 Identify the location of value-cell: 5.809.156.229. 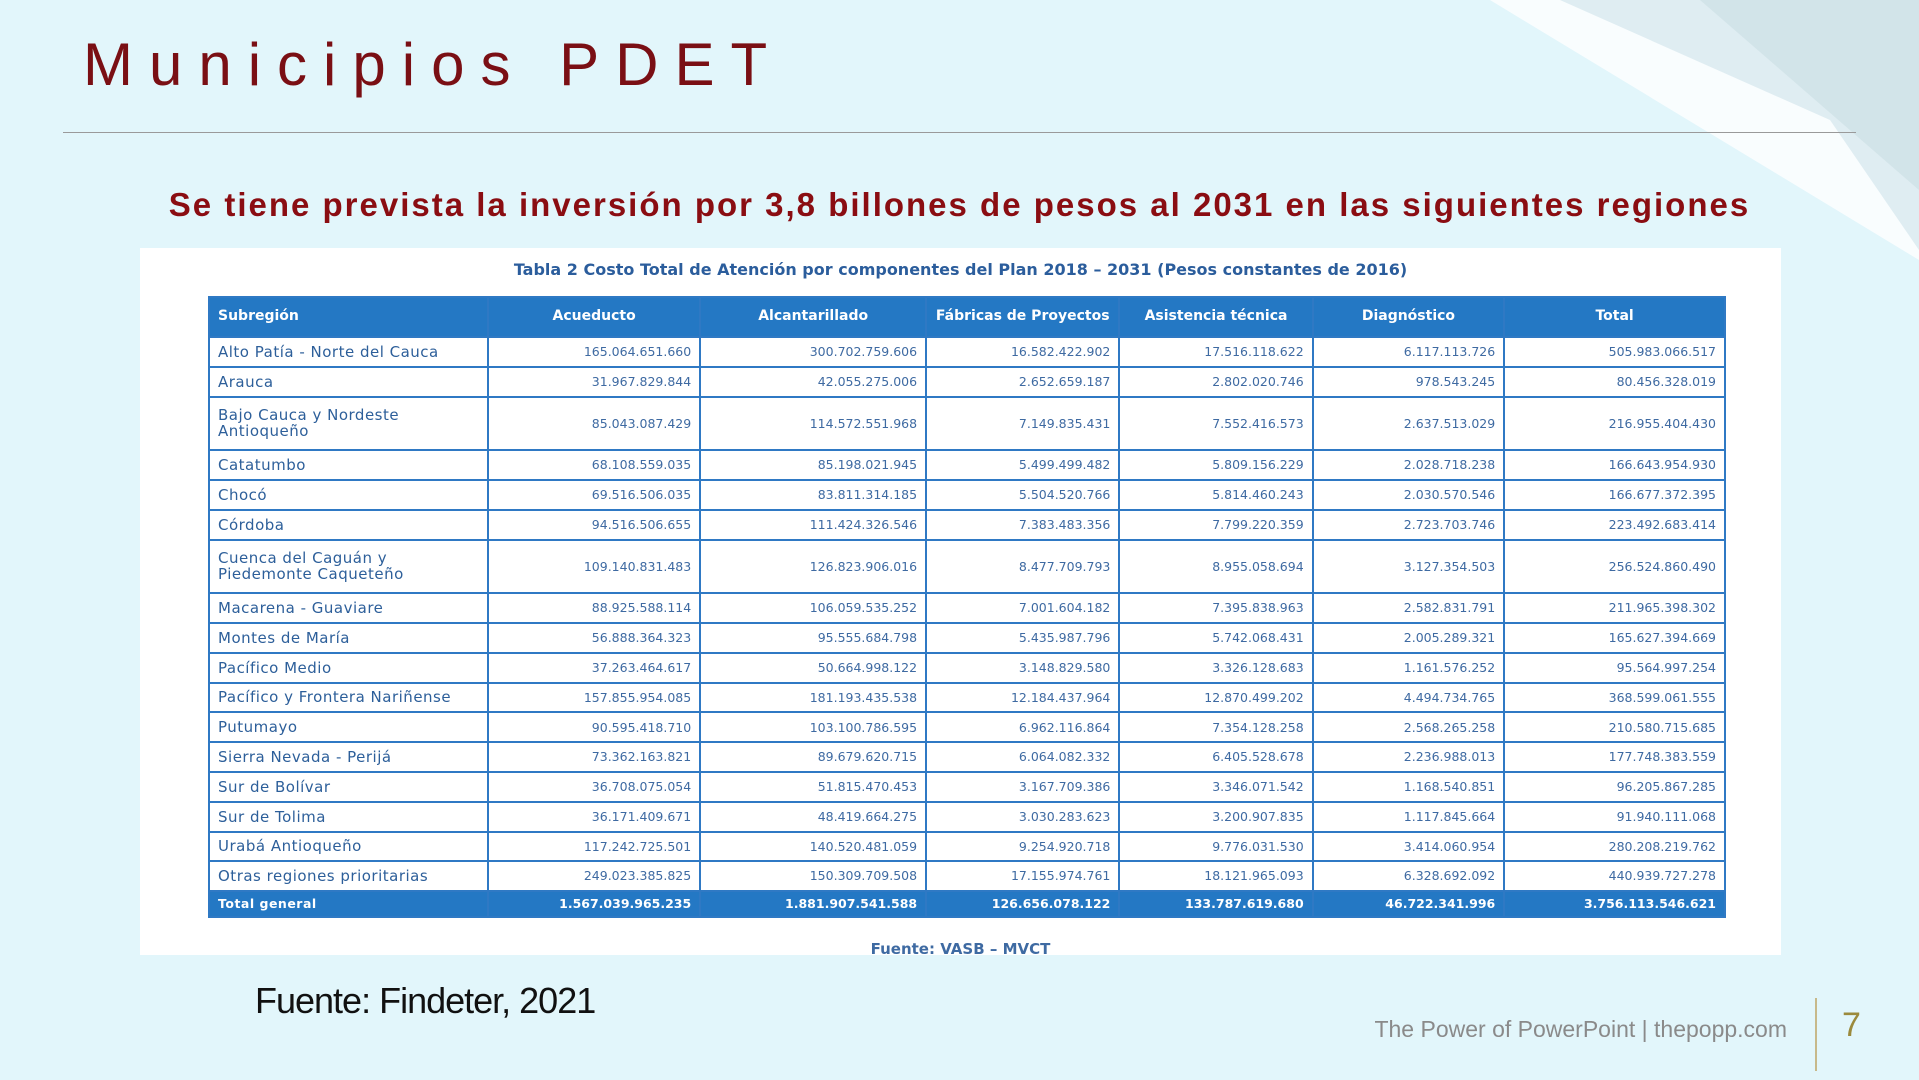
(1216, 465).